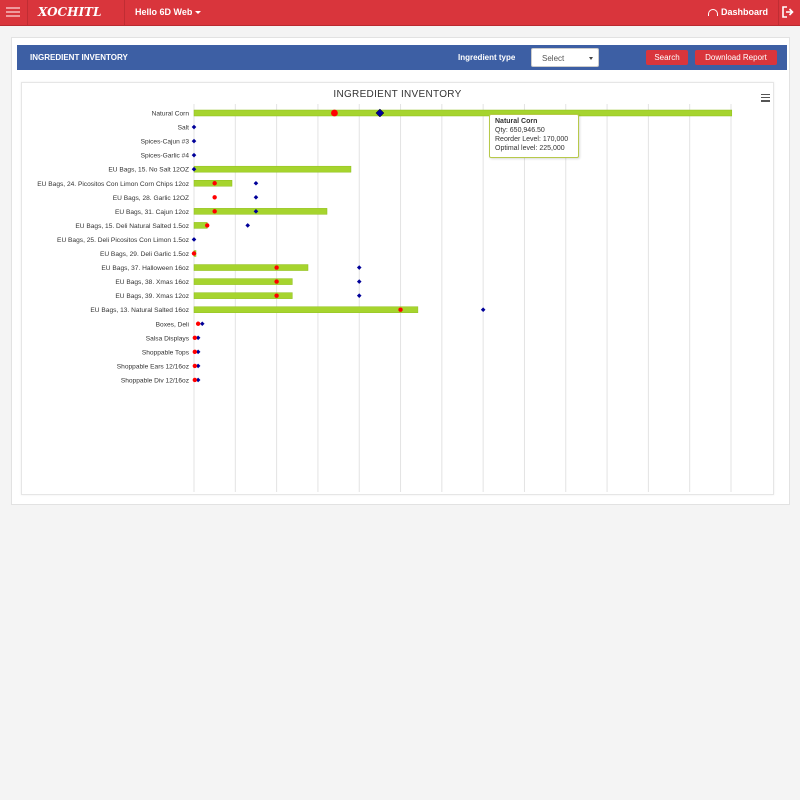  Describe the element at coordinates (70, 12) in the screenshot. I see `brand-logo: XOCHITL` at that location.